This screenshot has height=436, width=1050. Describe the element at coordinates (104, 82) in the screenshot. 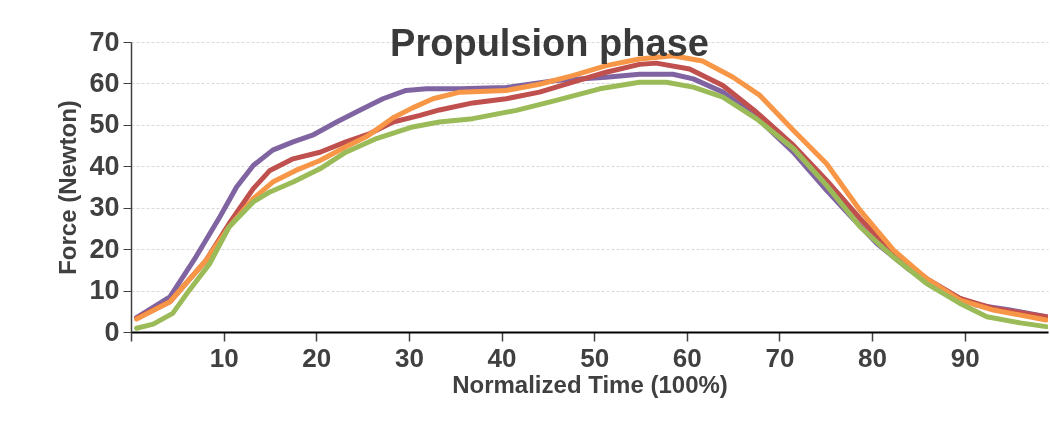

I see `y-tick-label: 60` at that location.